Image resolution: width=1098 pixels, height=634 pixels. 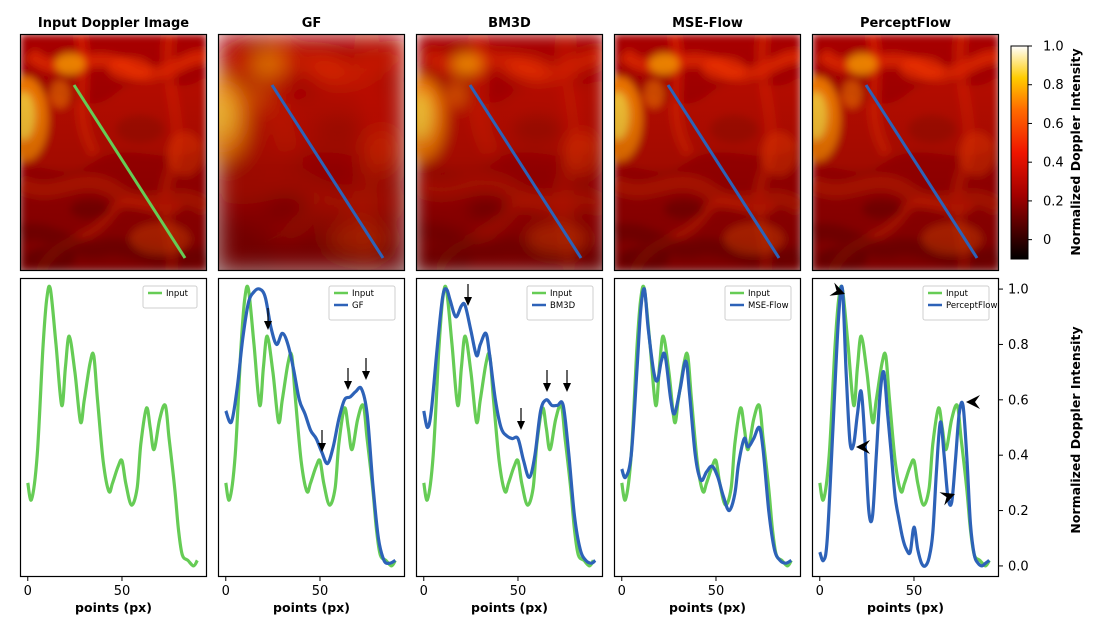 I want to click on panel-title-5: PerceptFlow, so click(x=905, y=23).